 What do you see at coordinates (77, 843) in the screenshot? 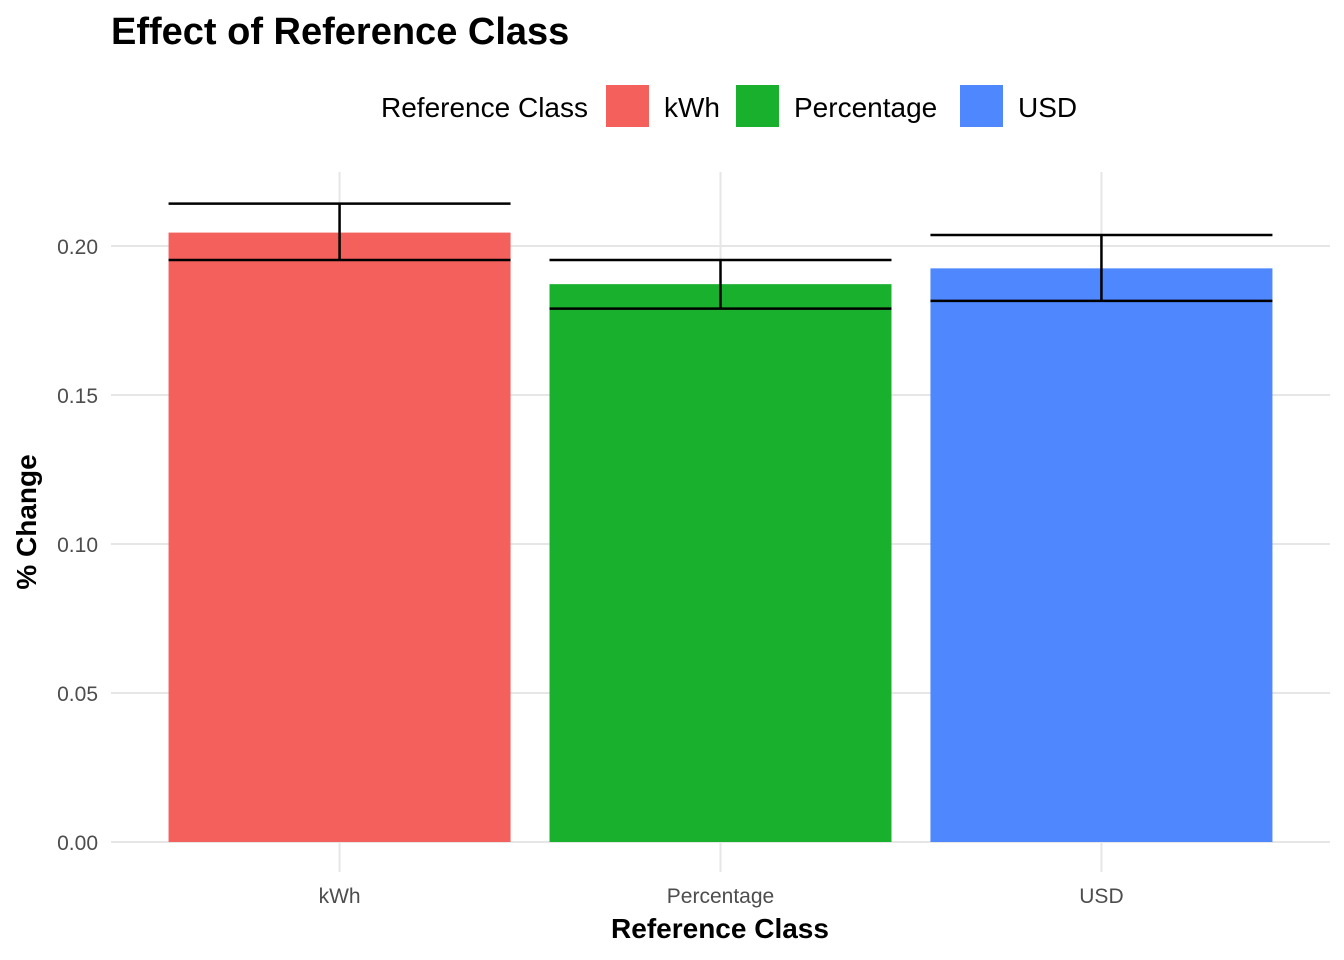
I see `y-tick-label: 0.00` at bounding box center [77, 843].